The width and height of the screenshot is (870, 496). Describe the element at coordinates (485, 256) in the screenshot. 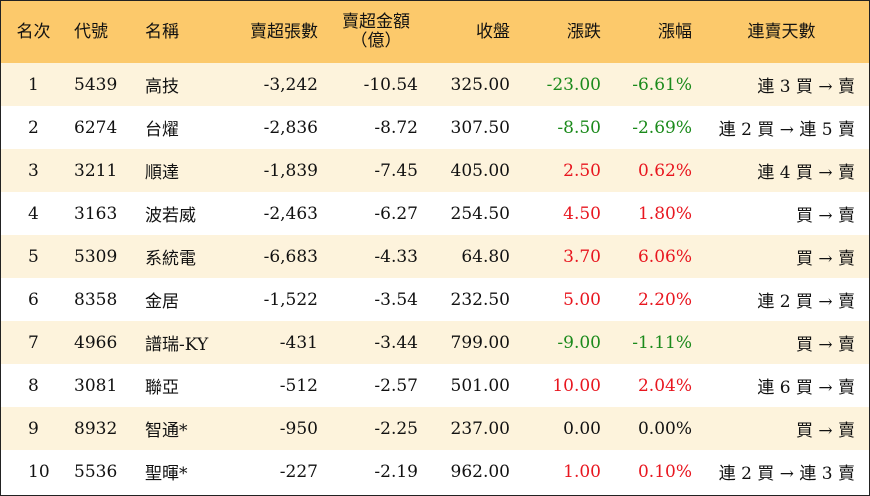

I see `cell-close: 64.80` at that location.